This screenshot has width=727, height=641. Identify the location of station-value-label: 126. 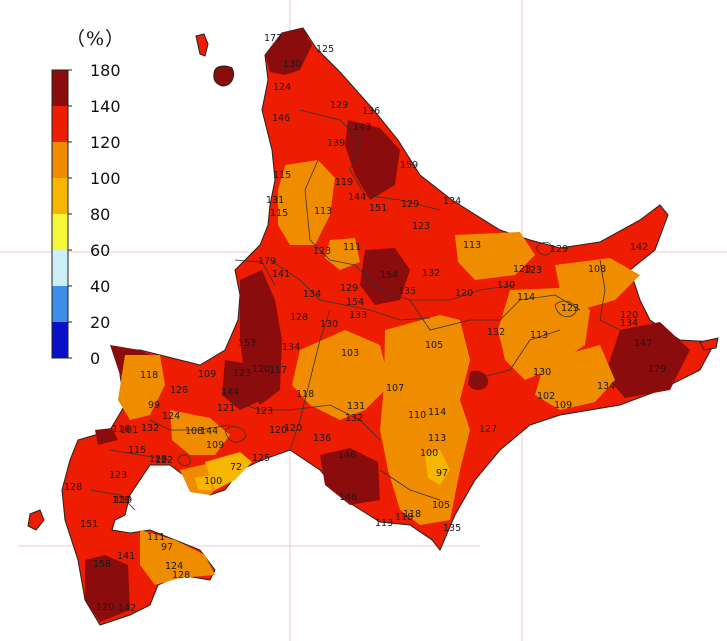
(179, 390).